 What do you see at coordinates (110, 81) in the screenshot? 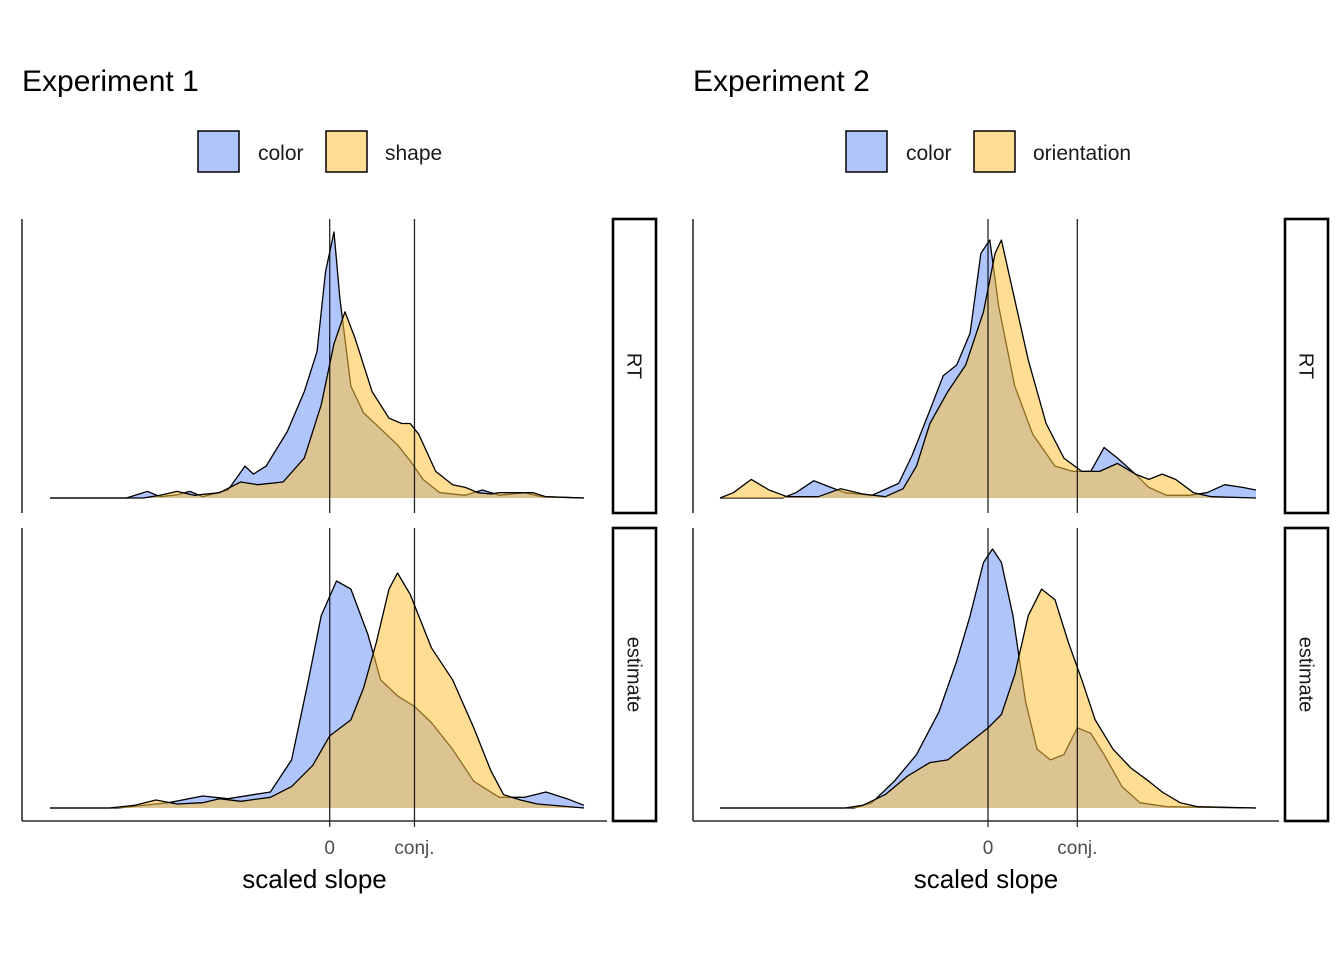
I see `chart-title: Experiment 1` at bounding box center [110, 81].